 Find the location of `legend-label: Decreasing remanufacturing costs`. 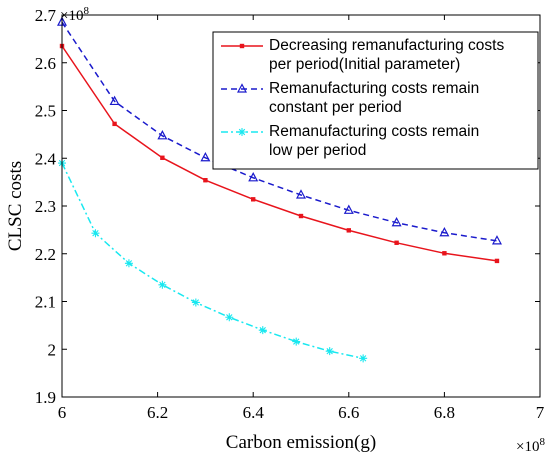

legend-label: Decreasing remanufacturing costs is located at coordinates (386, 45).